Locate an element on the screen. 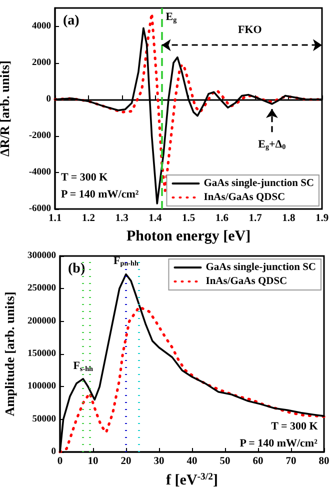  y-tick-label: 200000 is located at coordinates (42, 321).